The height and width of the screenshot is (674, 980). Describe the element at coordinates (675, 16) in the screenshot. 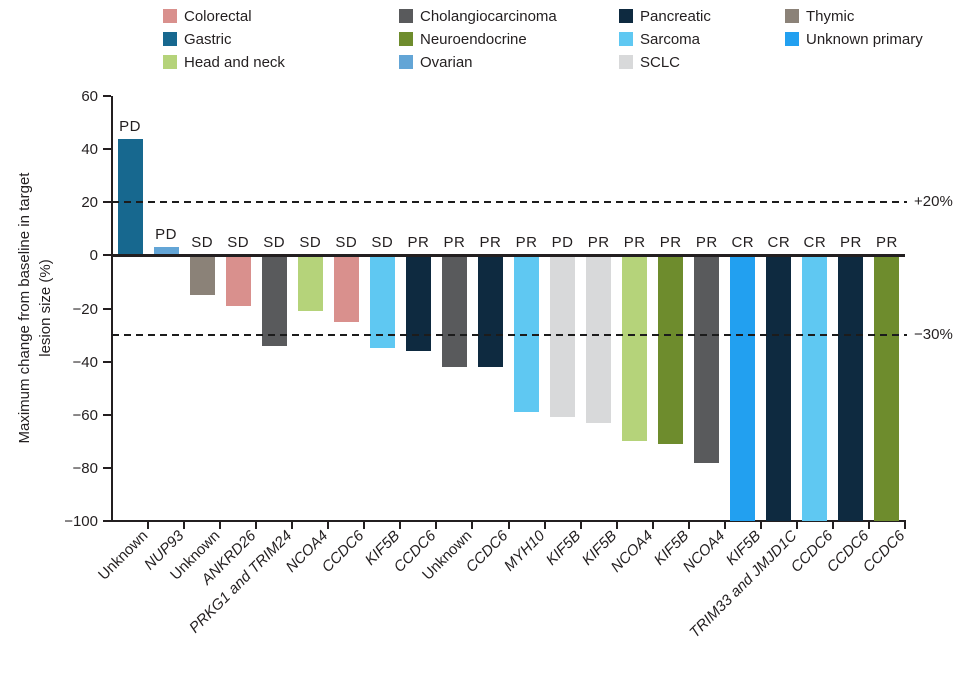

I see `legend-label-pancreatic: Pancreatic` at that location.